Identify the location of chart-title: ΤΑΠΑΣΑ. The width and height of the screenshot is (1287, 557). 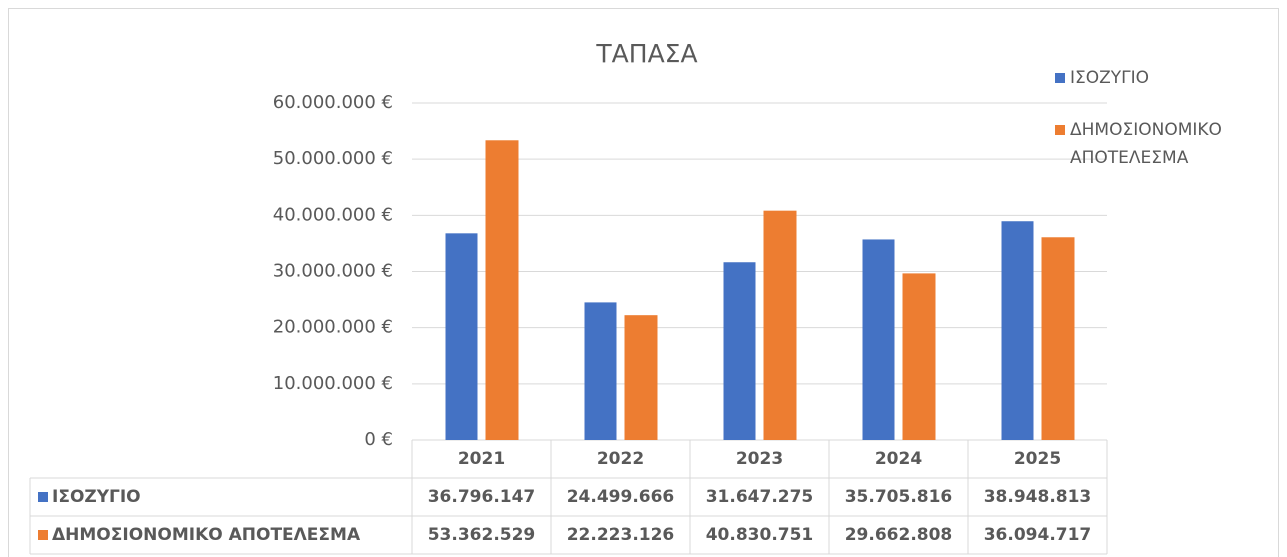
(646, 53).